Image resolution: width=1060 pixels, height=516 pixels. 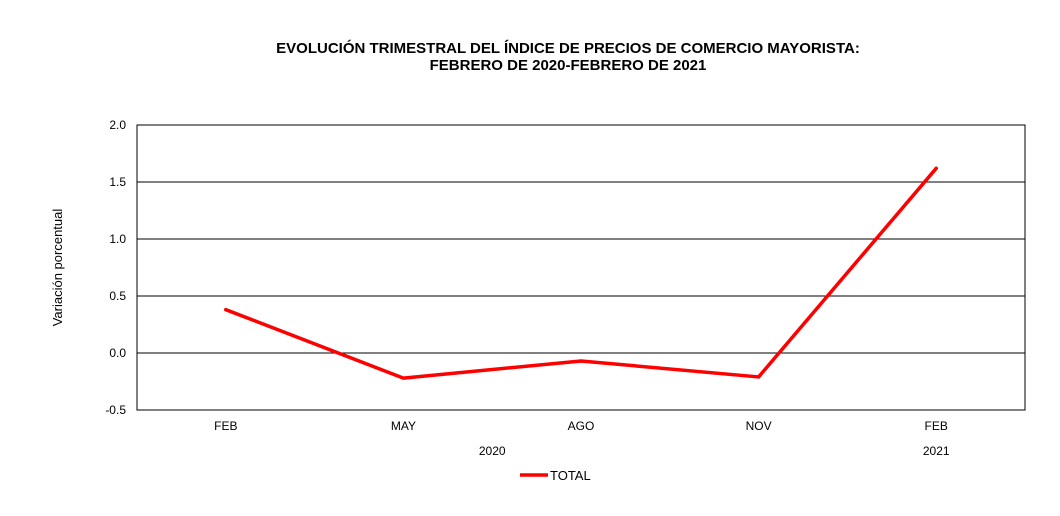 What do you see at coordinates (117, 239) in the screenshot?
I see `y-tick-label: 1.0` at bounding box center [117, 239].